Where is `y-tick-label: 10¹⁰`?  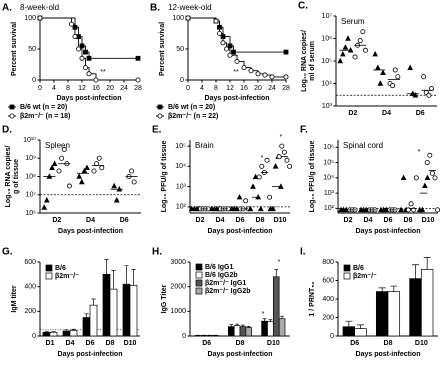
y-tick-label: 10¹⁰ is located at coordinates (29, 140).